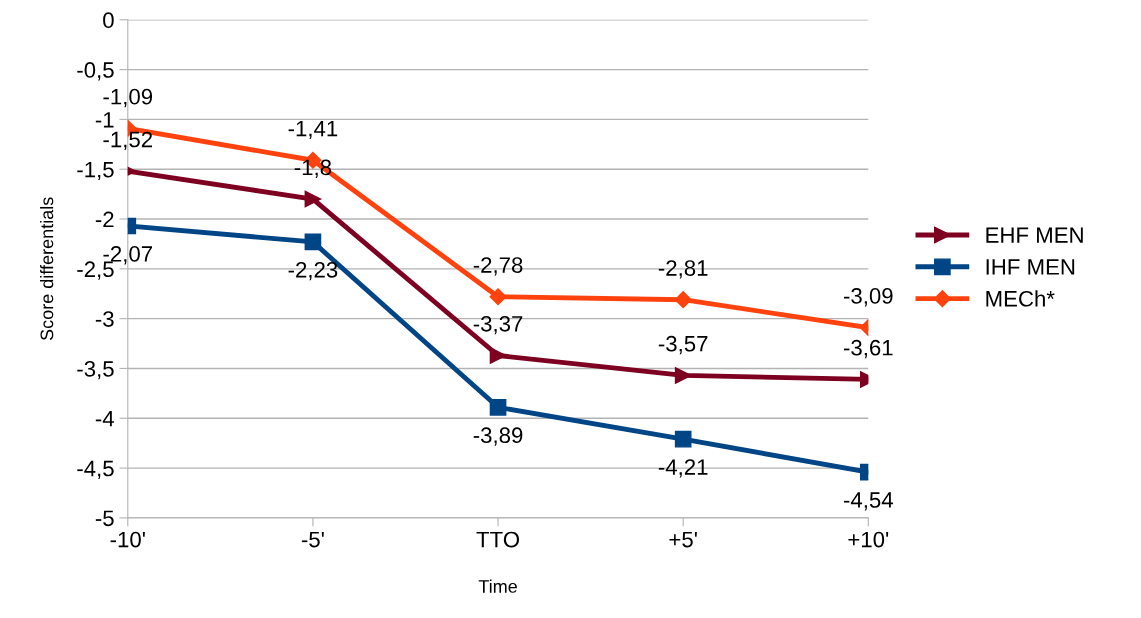  Describe the element at coordinates (104, 319) in the screenshot. I see `y-tick-label: -3` at that location.